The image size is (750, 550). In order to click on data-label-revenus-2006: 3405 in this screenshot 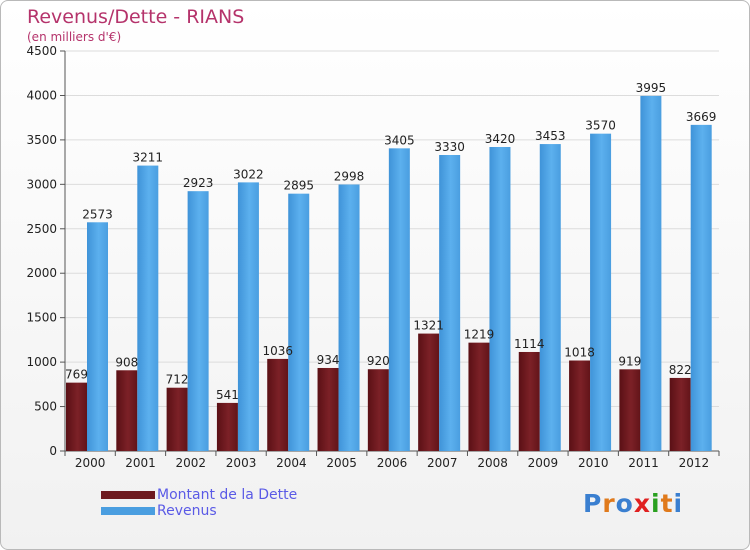, I will do `click(399, 140)`.